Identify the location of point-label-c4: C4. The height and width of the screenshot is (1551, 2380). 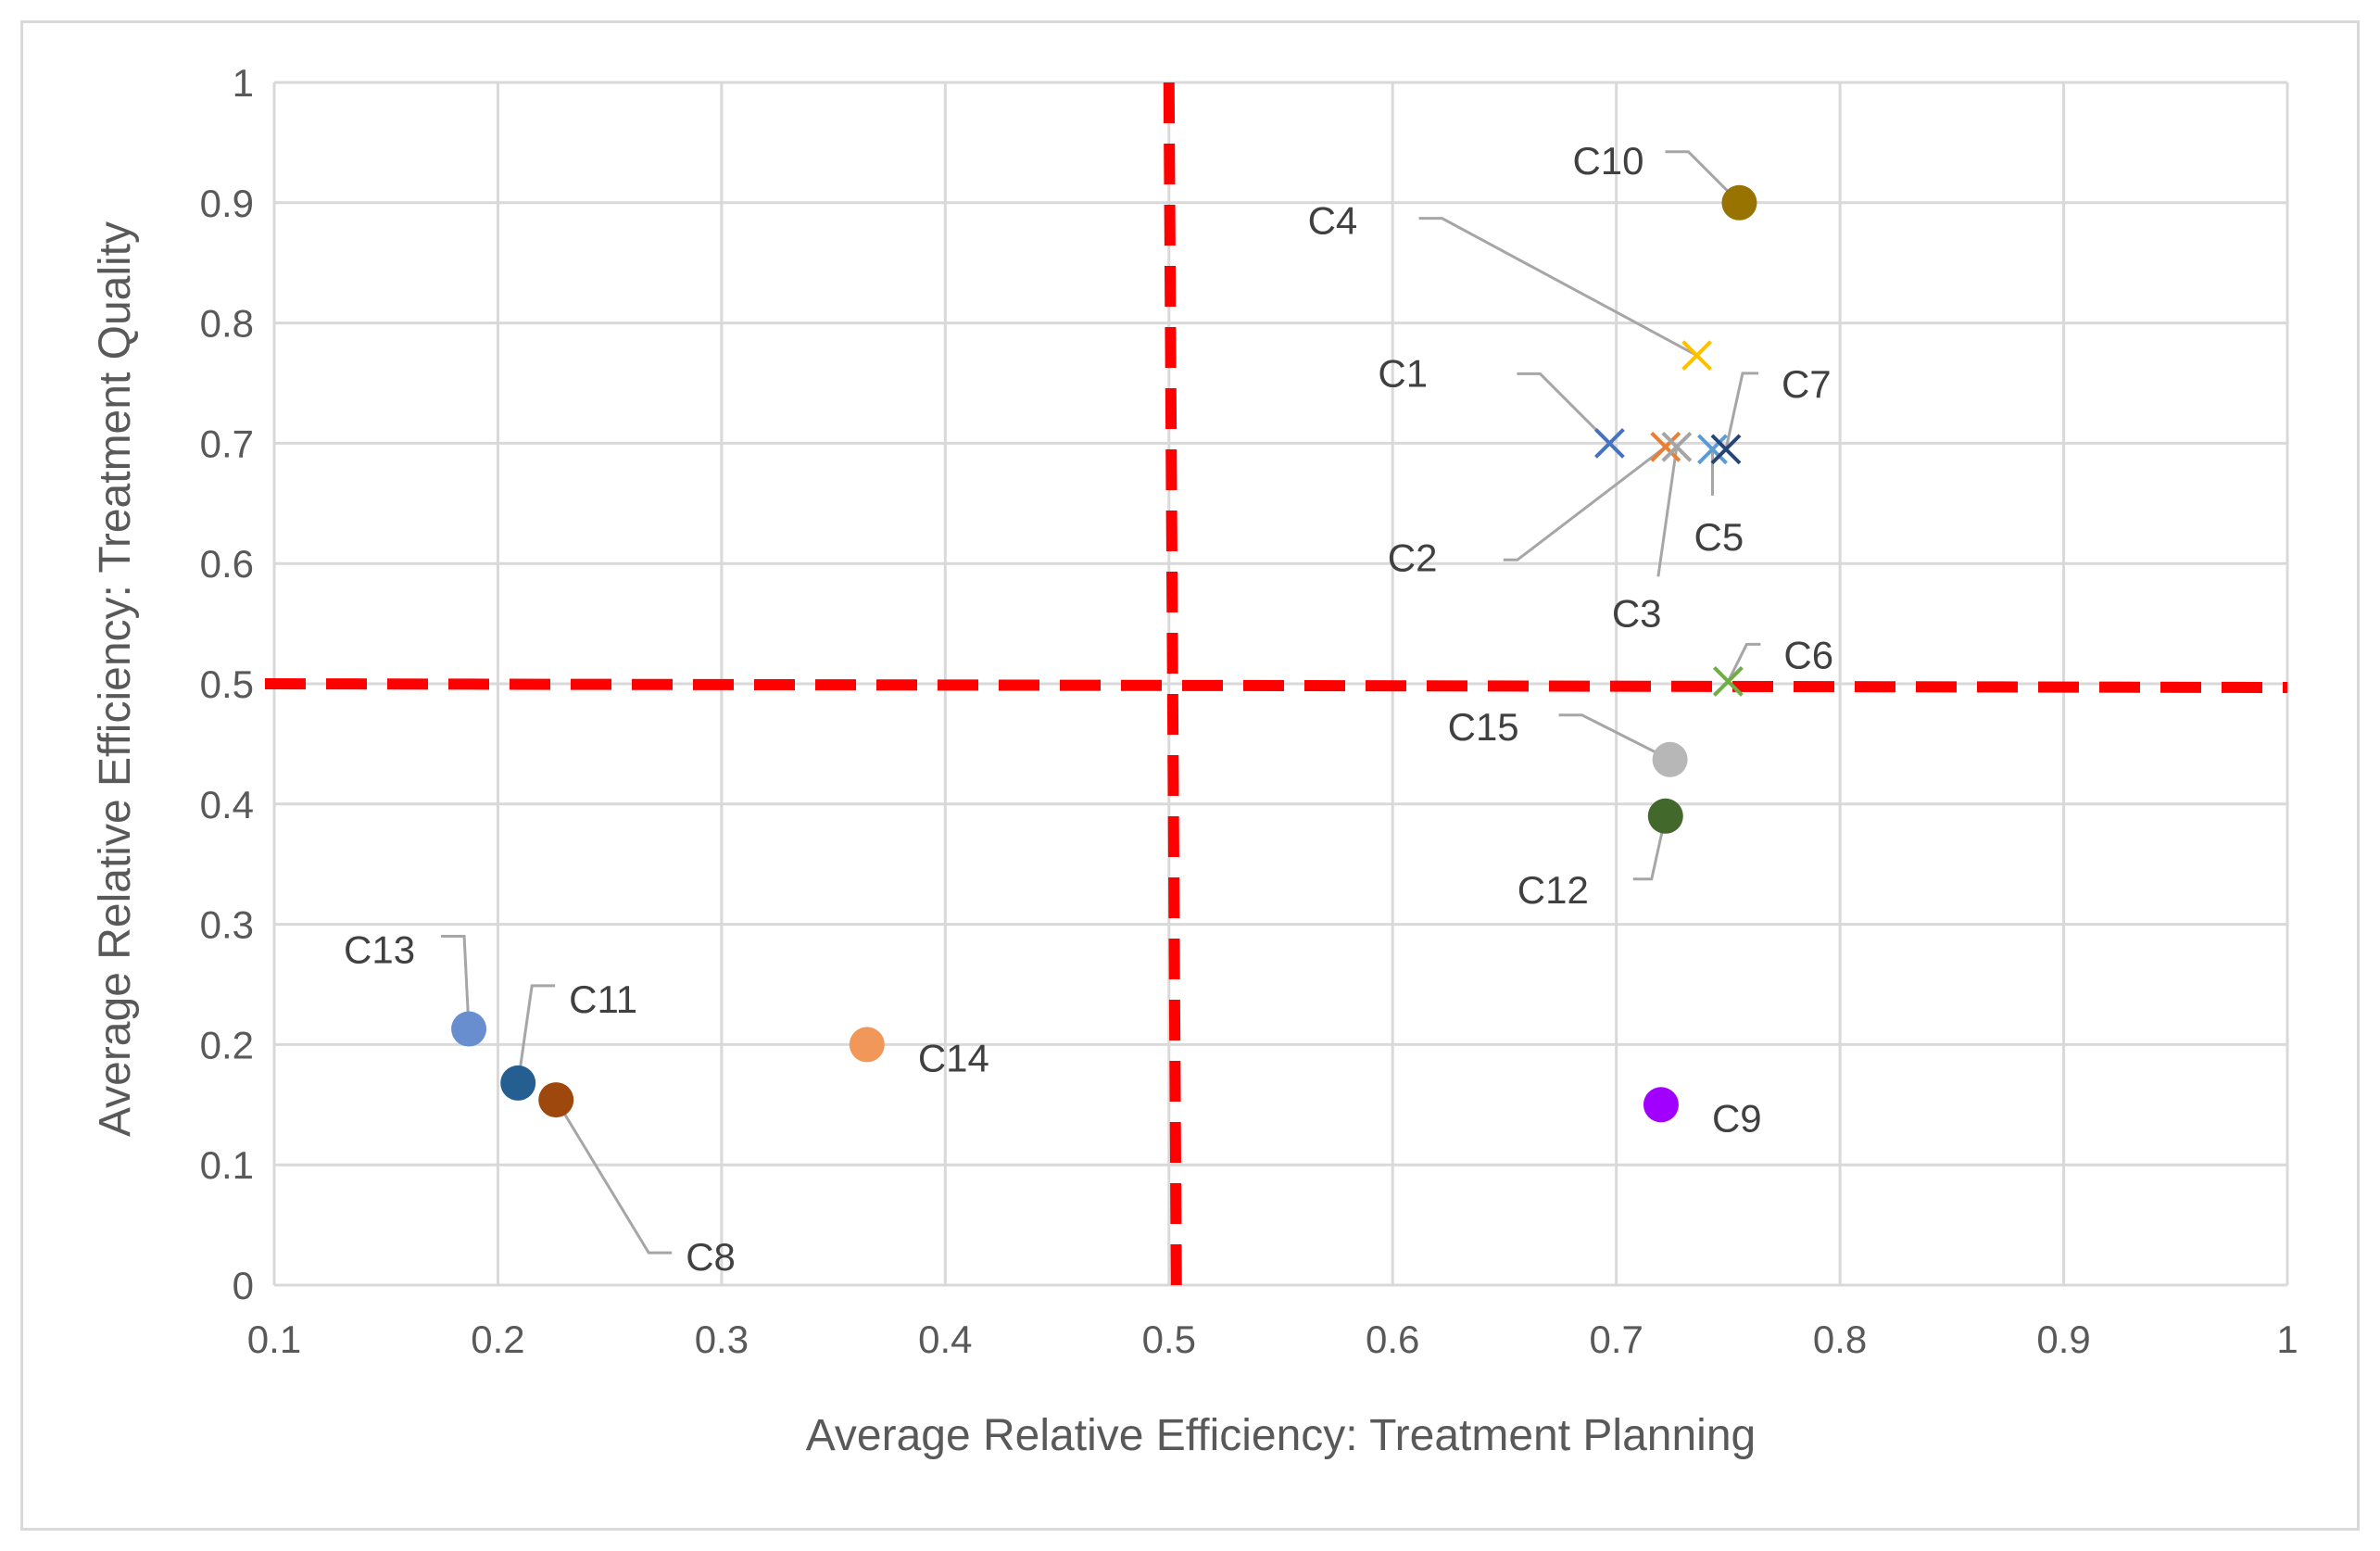
(1333, 221).